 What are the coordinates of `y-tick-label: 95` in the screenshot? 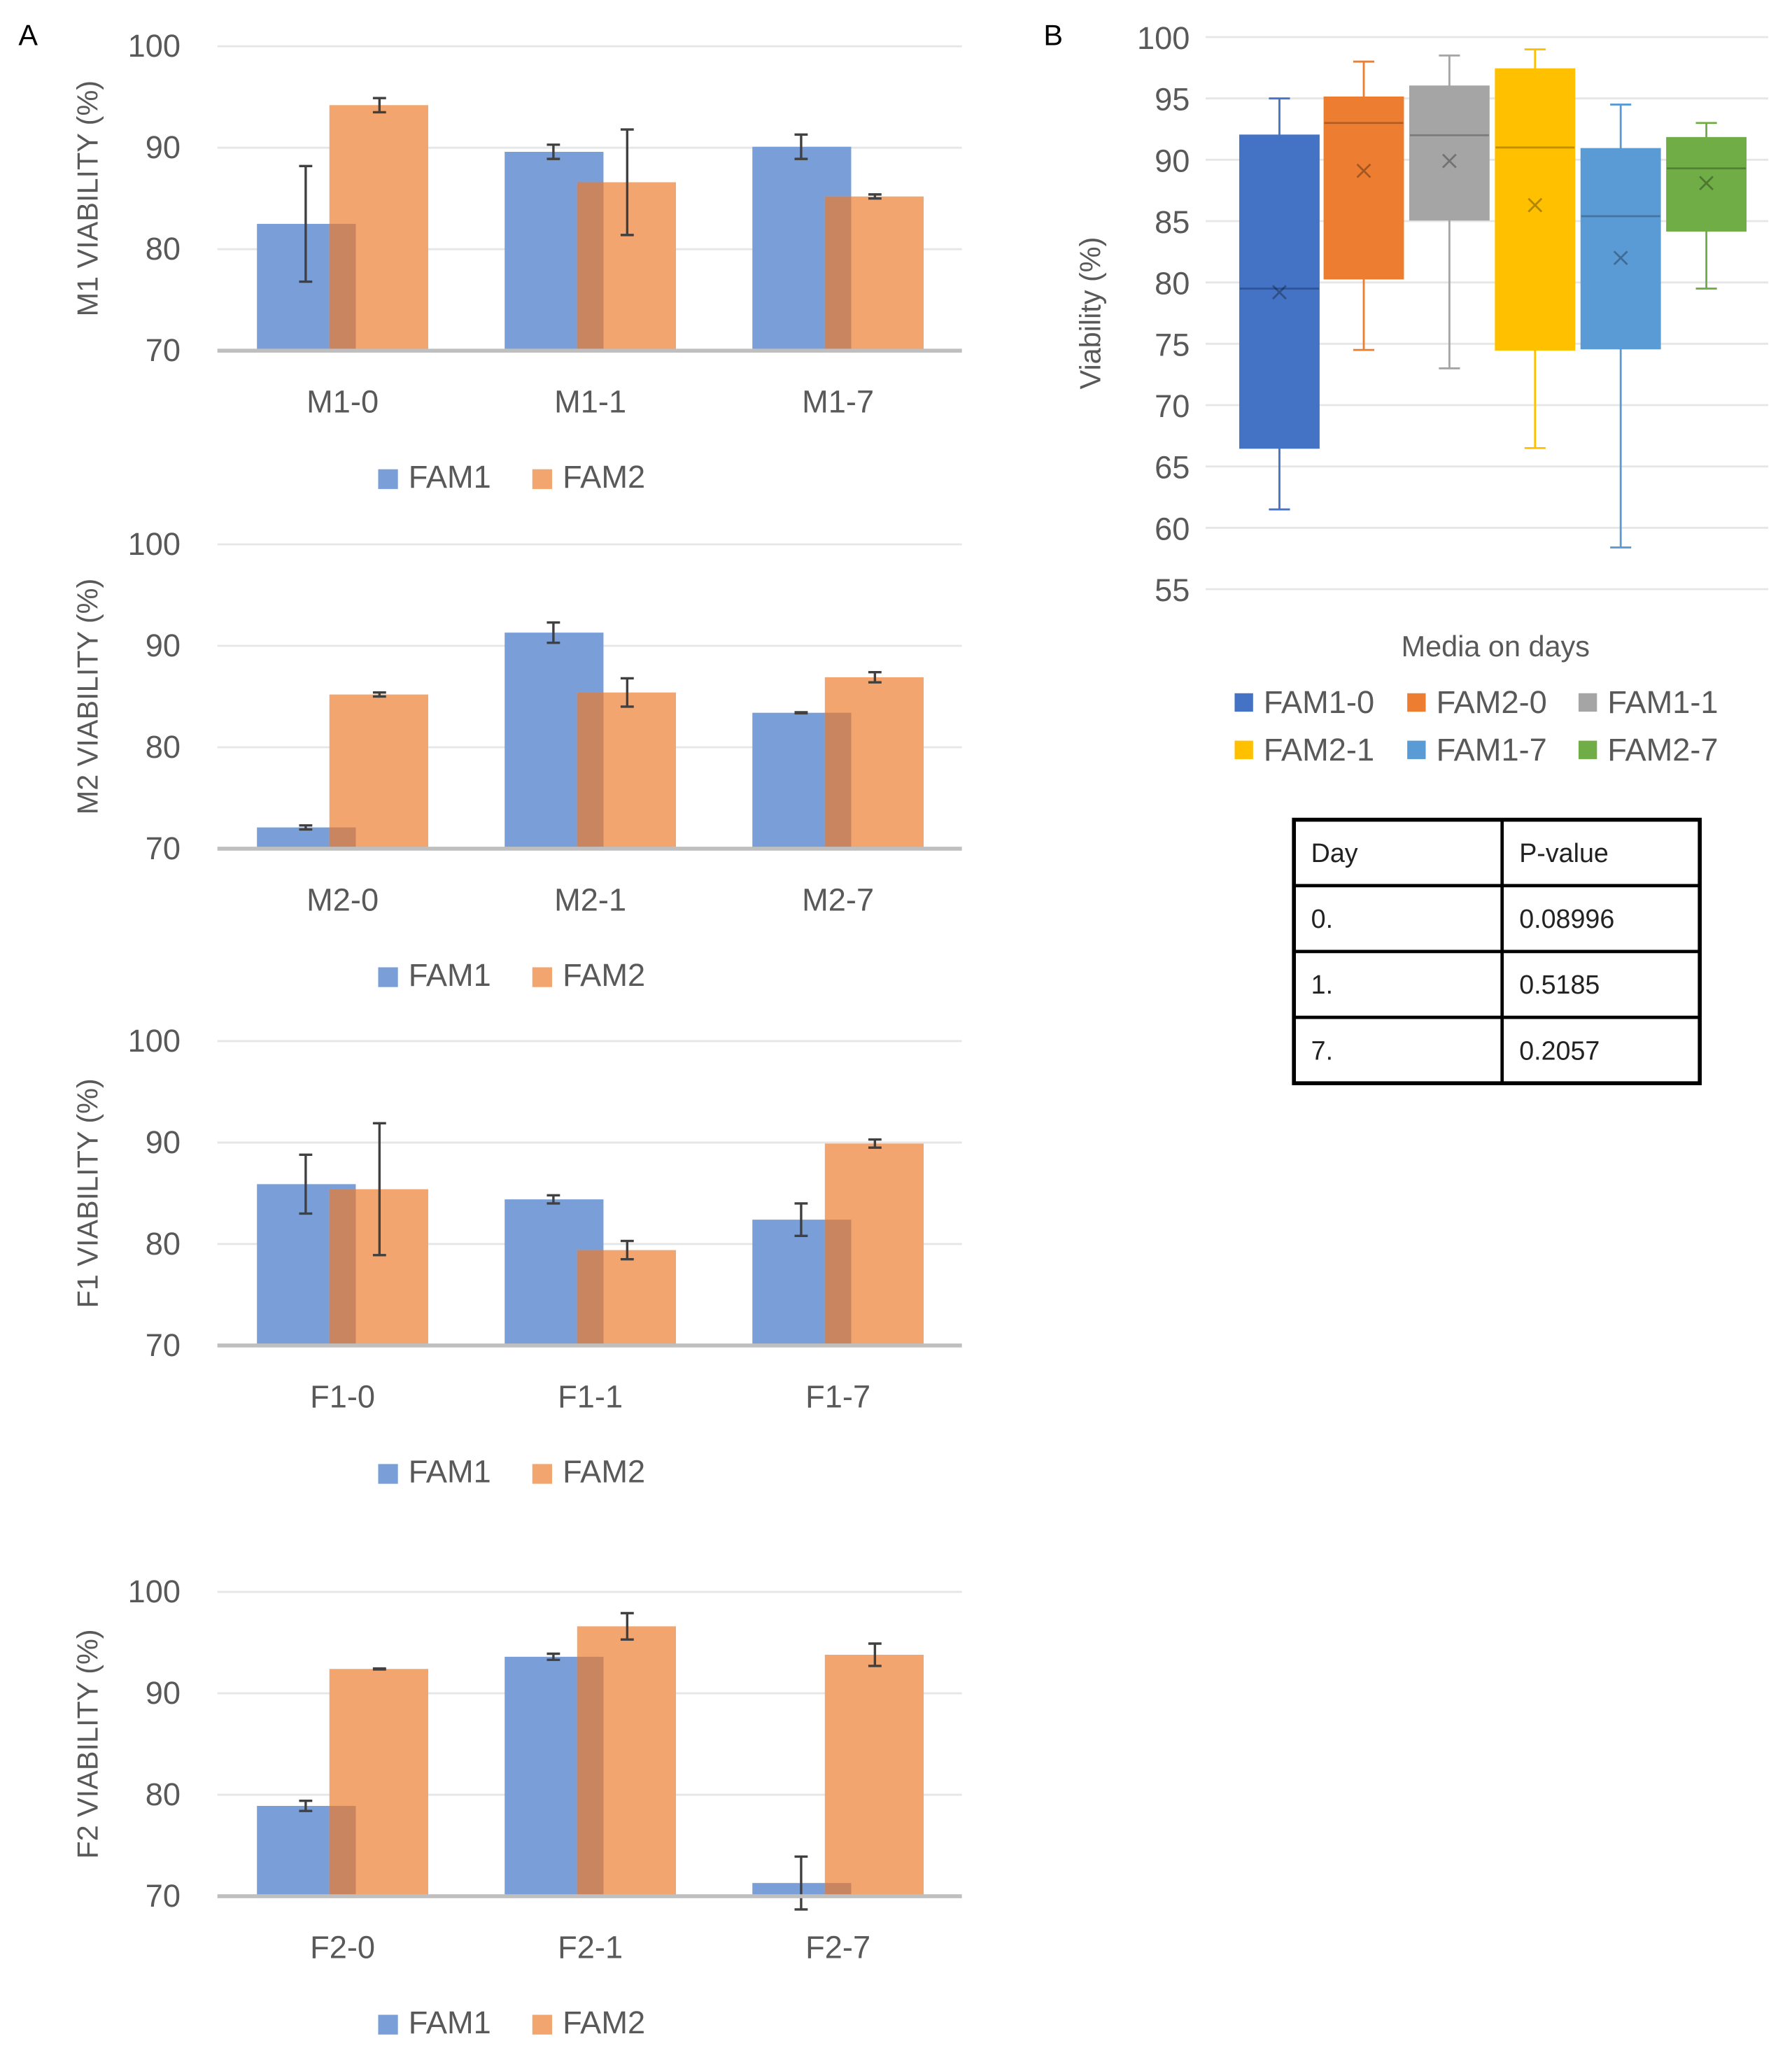 It's located at (1172, 100).